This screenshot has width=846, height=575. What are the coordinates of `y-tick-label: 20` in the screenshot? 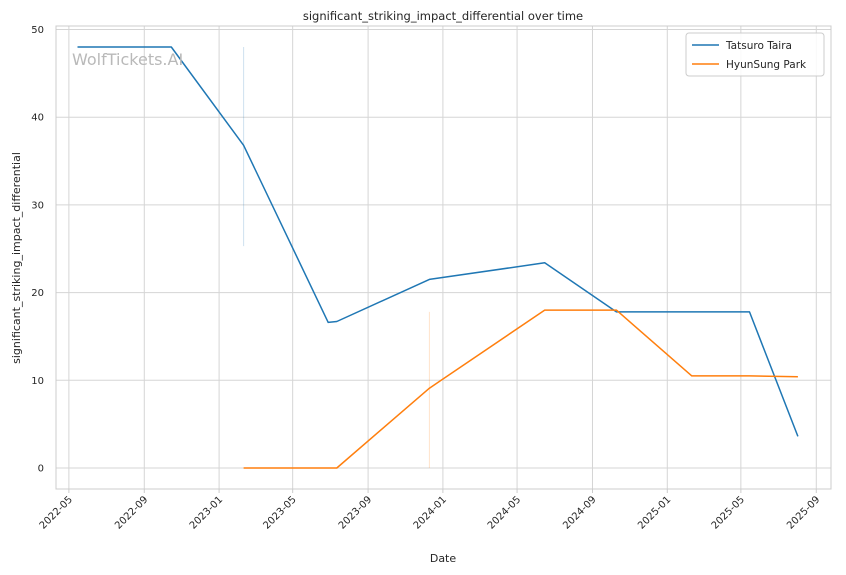 It's located at (37, 293).